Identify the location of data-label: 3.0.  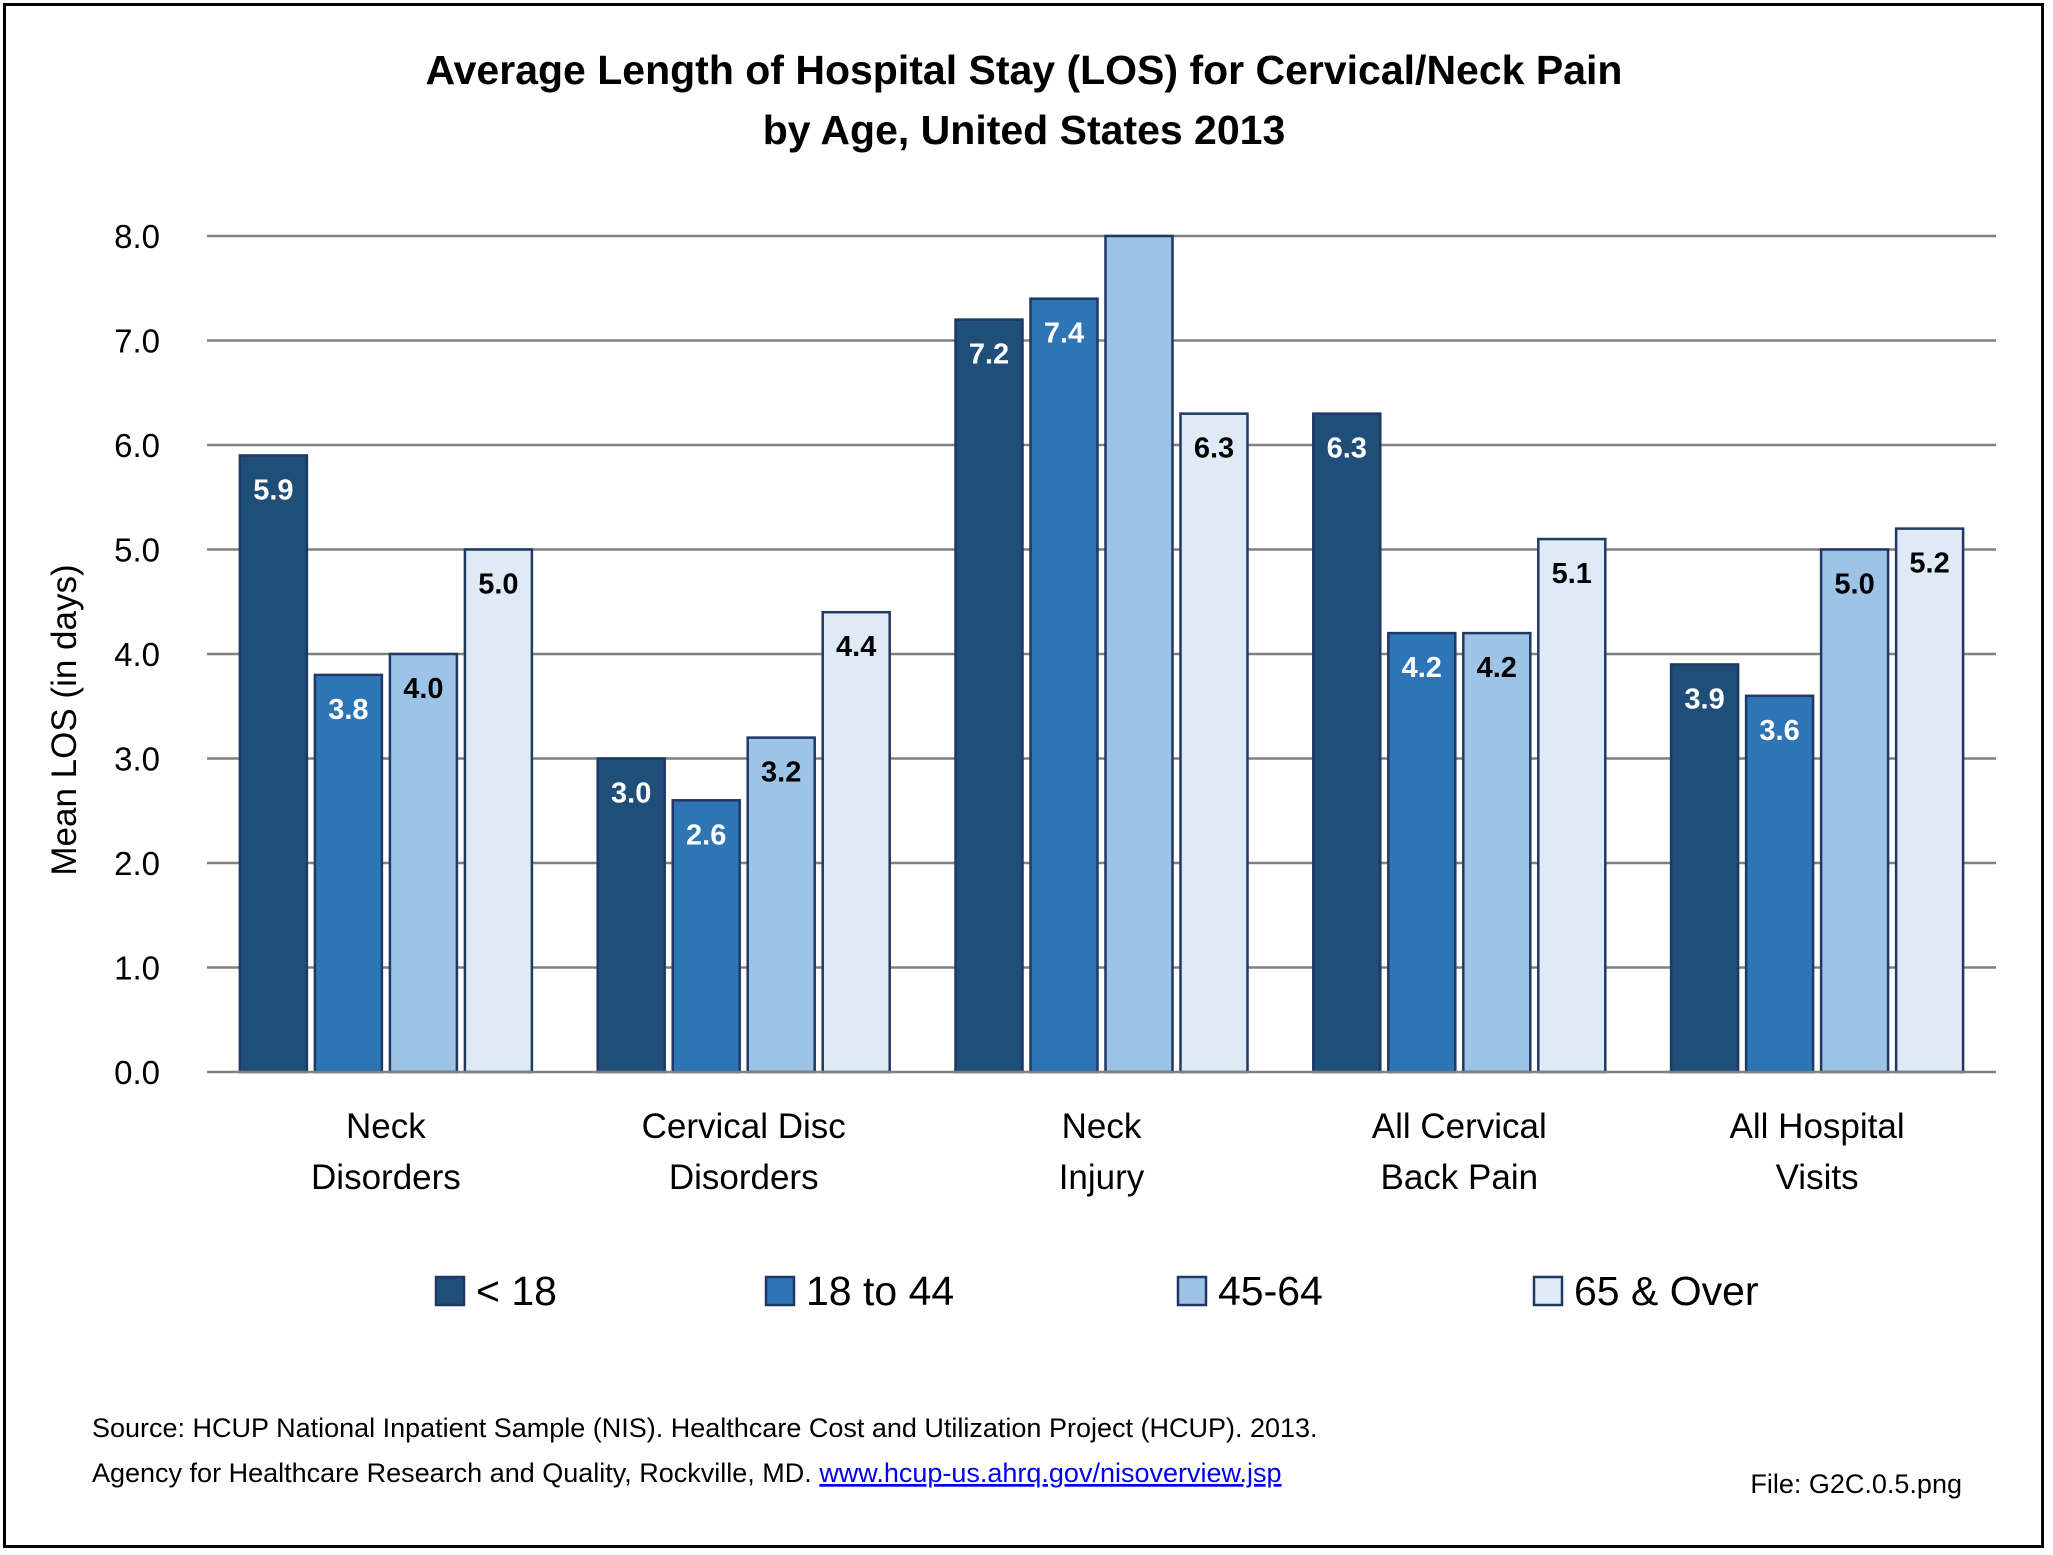
(631, 794).